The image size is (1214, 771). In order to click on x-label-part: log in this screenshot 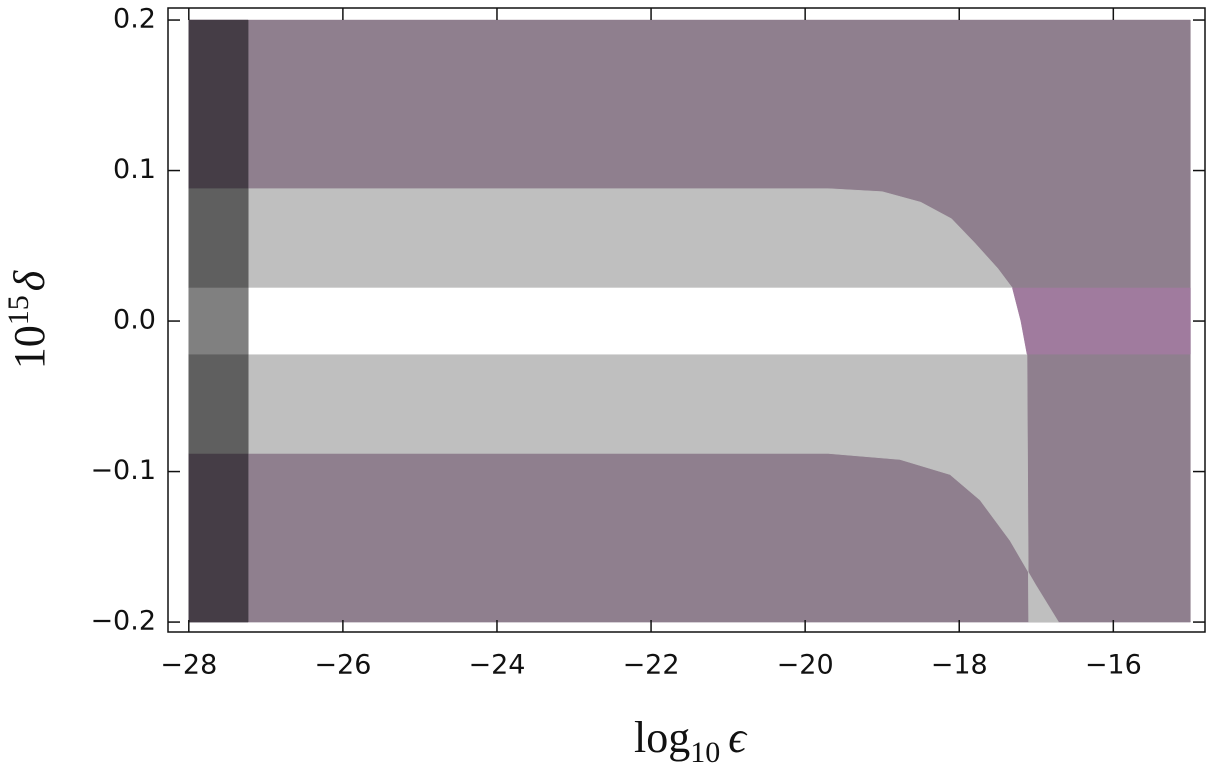, I will do `click(662, 737)`.